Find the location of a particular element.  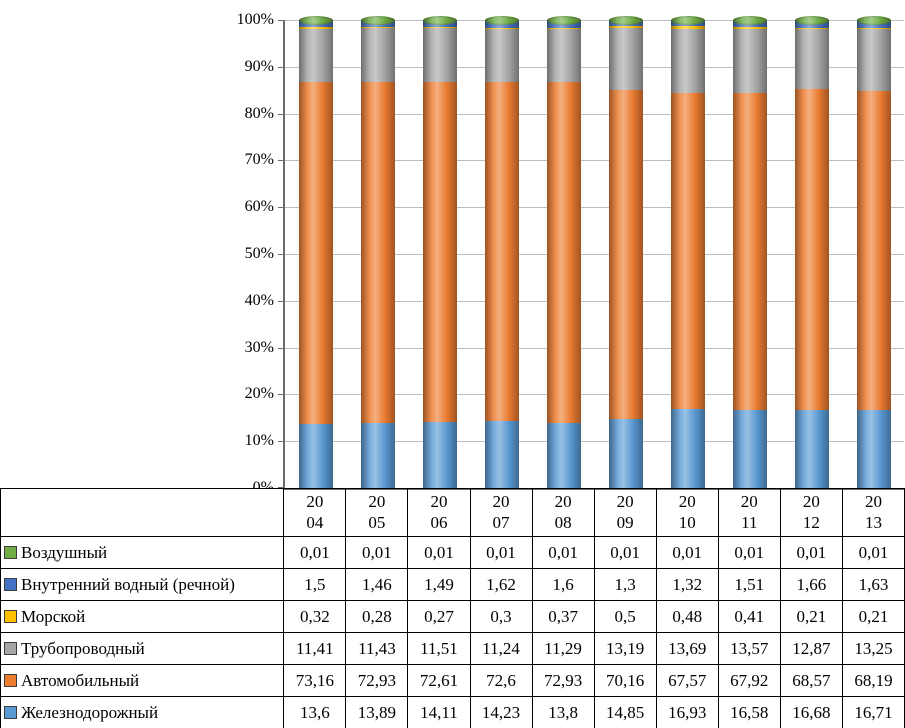

bar-2013 is located at coordinates (874, 252).